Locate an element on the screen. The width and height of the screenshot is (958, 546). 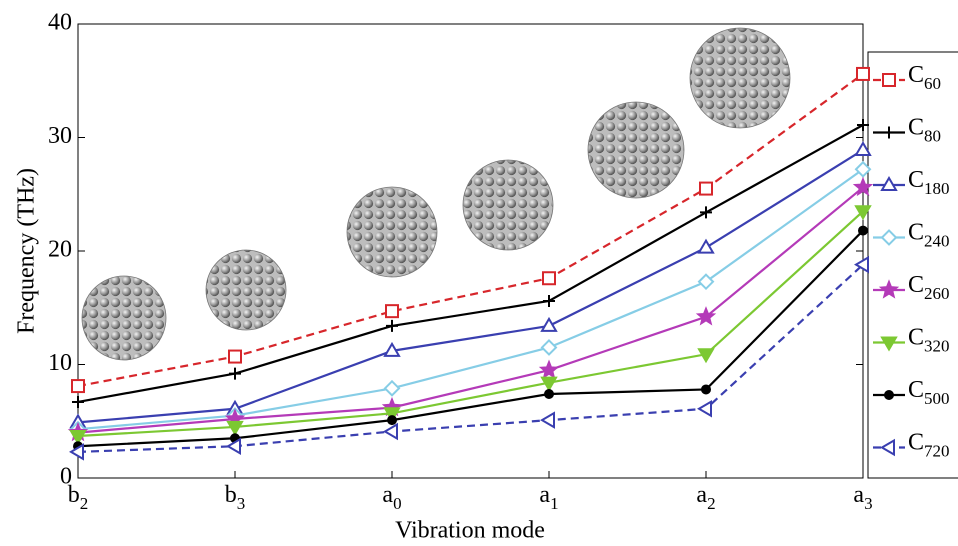
y-tick-label: 0 is located at coordinates (66, 477).